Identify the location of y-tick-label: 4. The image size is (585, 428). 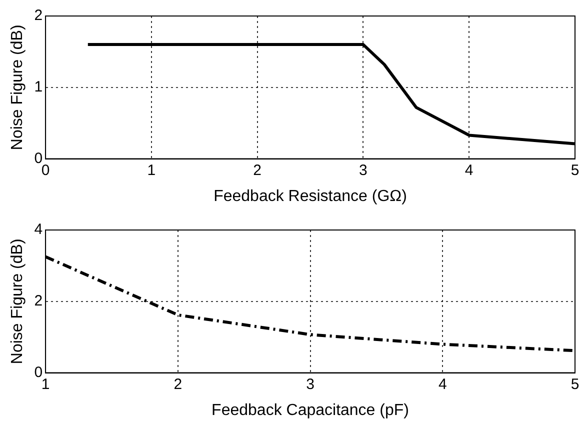
(38, 229).